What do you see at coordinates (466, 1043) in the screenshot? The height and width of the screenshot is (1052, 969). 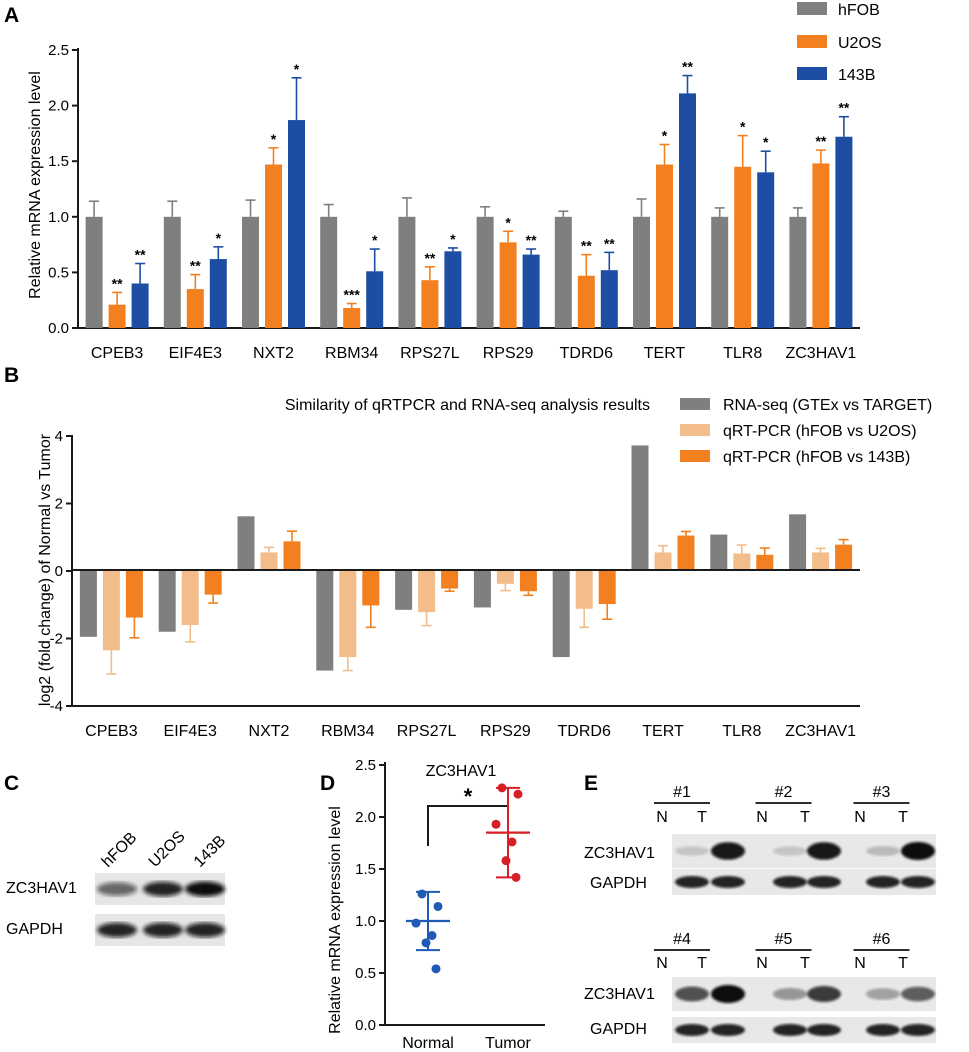 I see `chart-d-x-axis: Normal Tumor` at bounding box center [466, 1043].